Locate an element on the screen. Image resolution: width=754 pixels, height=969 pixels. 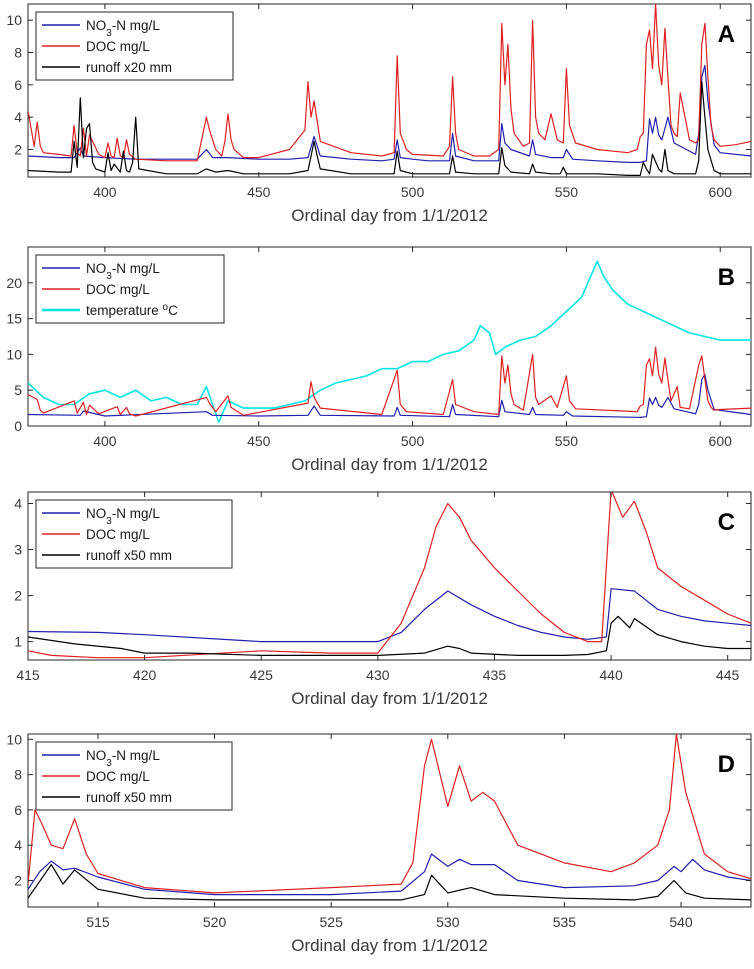
y-tick-label: 0 is located at coordinates (18, 426).